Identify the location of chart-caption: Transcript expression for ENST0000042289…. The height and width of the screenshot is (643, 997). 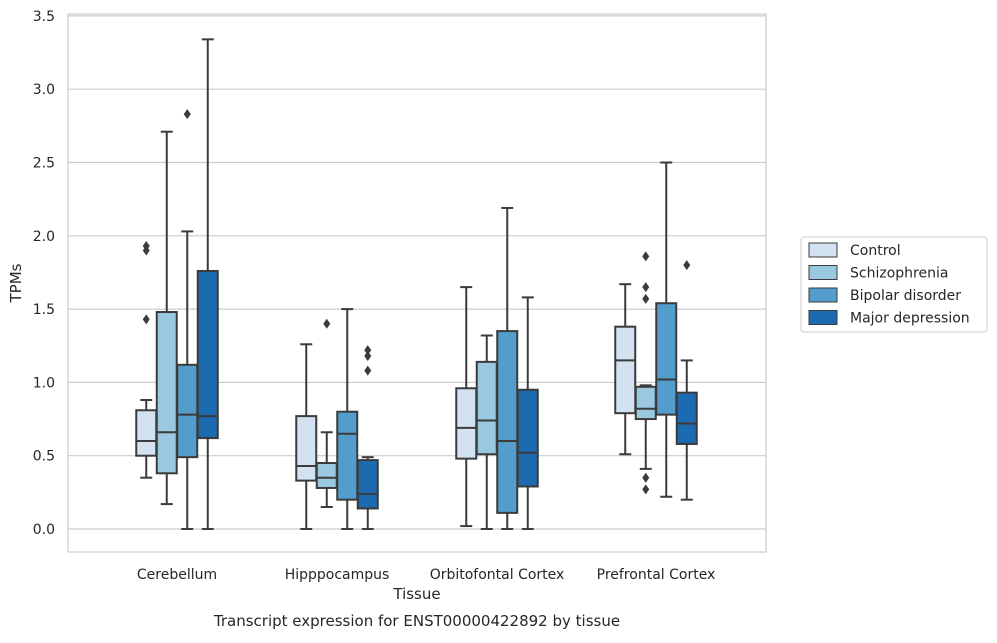
(416, 621).